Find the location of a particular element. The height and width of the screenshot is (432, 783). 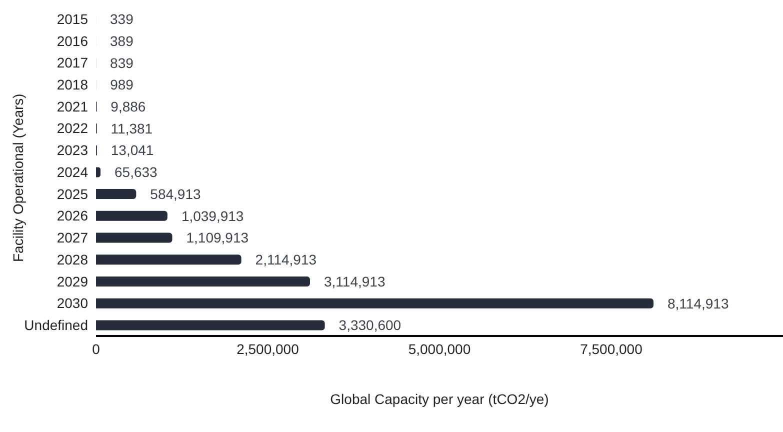

data-label: 9,886 is located at coordinates (128, 106).